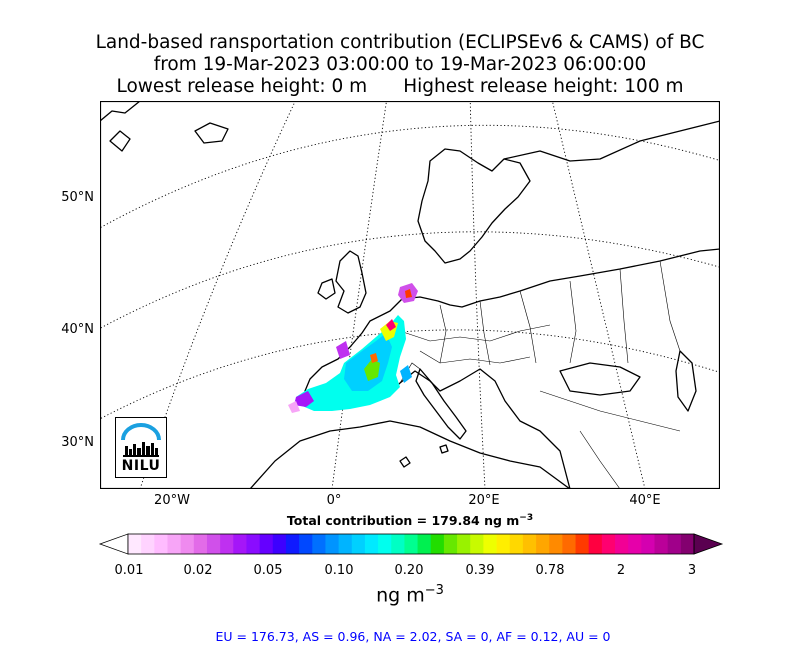  I want to click on plume-denmark-hotspot, so click(408, 293).